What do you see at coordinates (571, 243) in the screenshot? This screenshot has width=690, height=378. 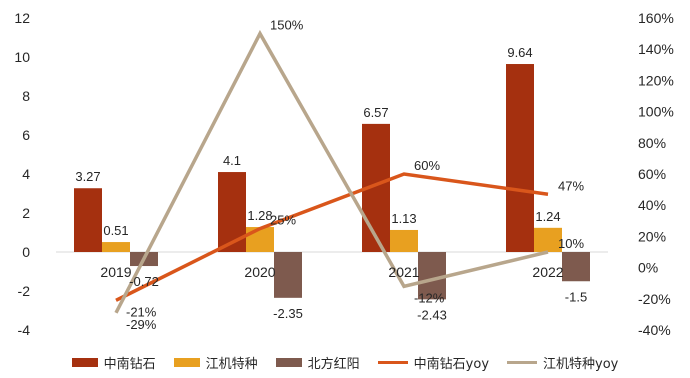 I see `line-data-label: 10%` at bounding box center [571, 243].